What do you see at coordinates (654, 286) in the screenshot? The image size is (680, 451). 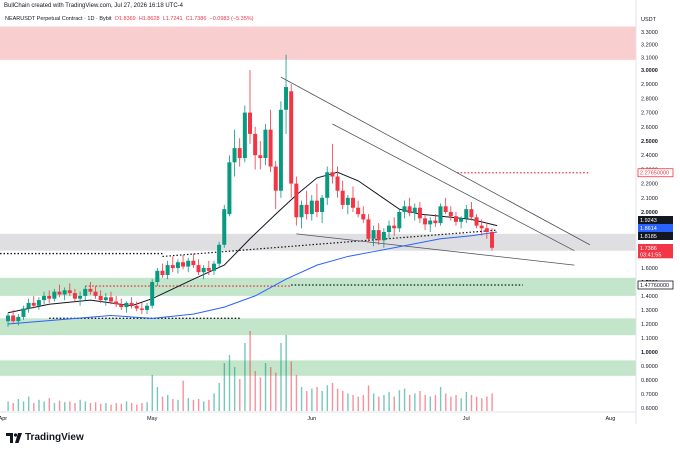 I see `price-label-text: 1.47760000` at bounding box center [654, 286].